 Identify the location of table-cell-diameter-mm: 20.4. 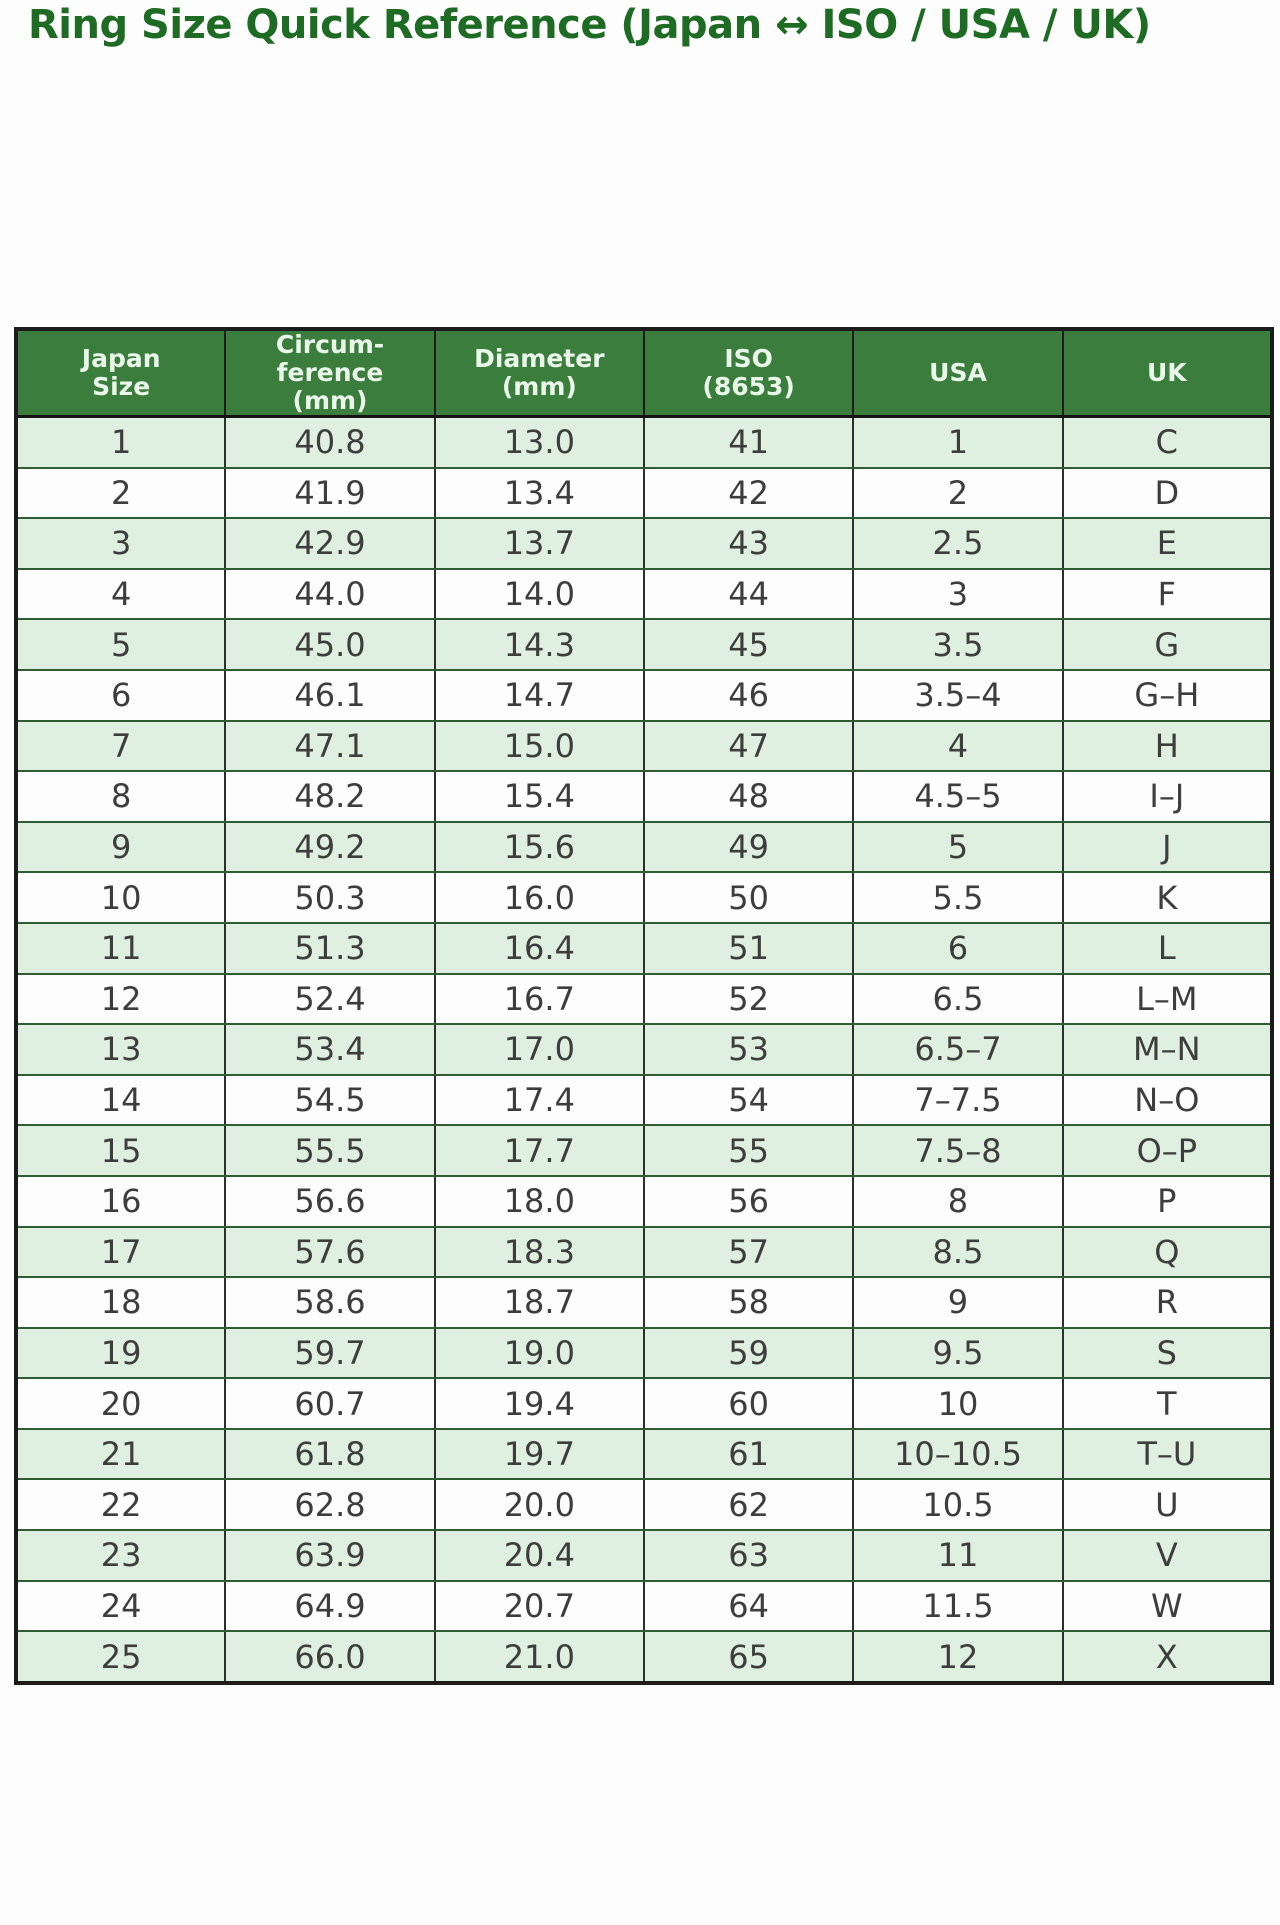
(539, 1555).